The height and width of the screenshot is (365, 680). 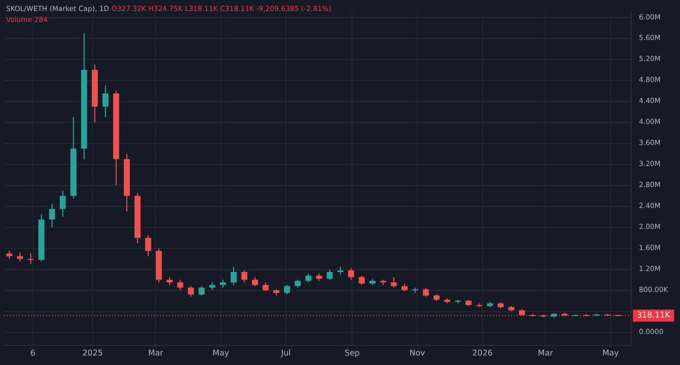 I want to click on x-tick-label: Sep, so click(x=352, y=353).